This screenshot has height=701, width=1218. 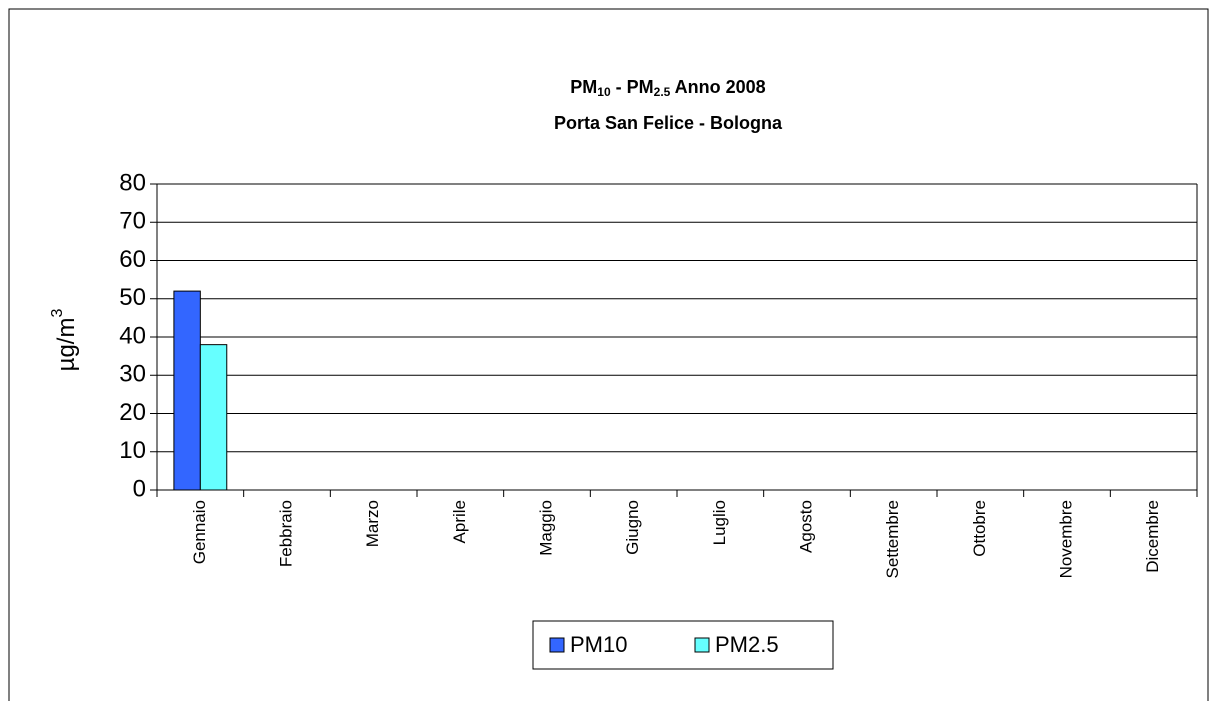 I want to click on x-tick-label: Settembre, so click(x=892, y=539).